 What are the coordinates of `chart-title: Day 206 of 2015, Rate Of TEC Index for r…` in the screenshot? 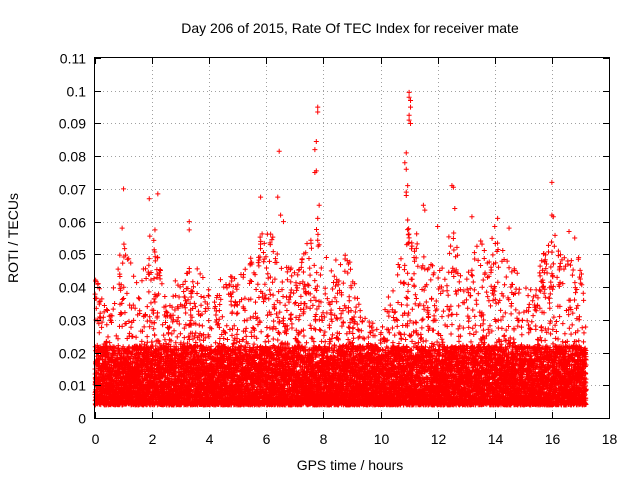 It's located at (350, 28).